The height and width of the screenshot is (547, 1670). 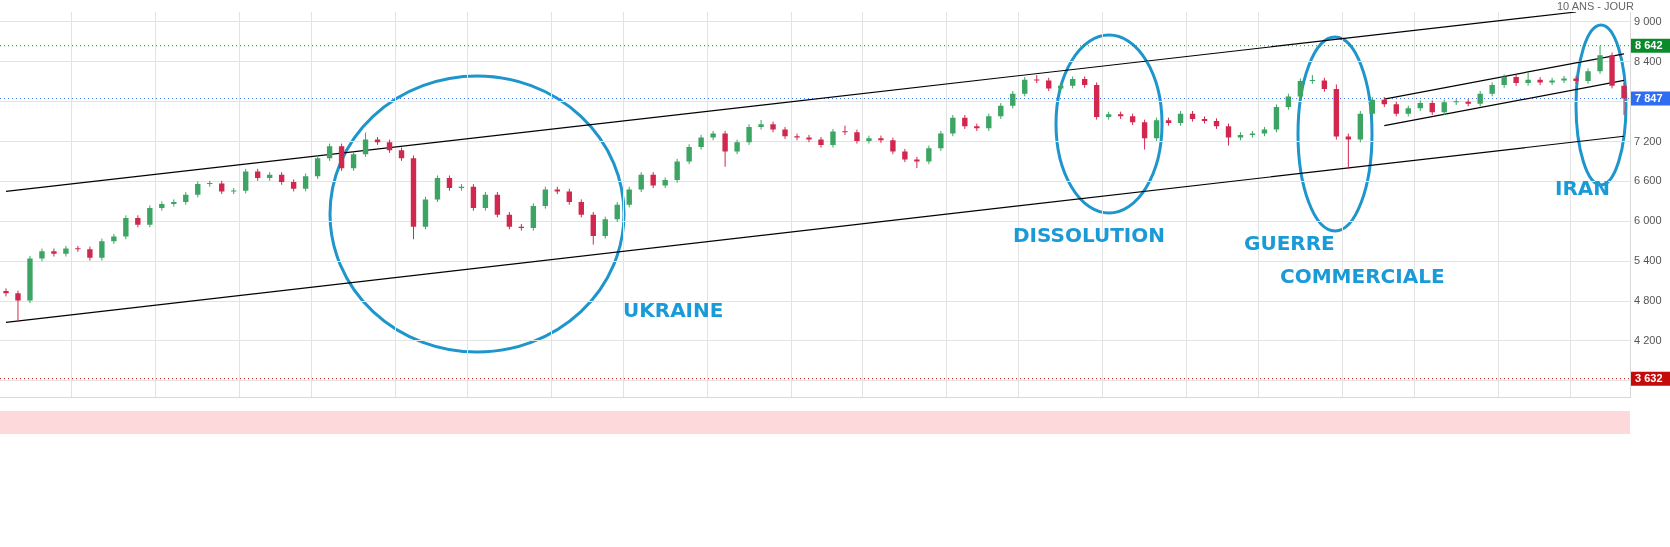 What do you see at coordinates (1648, 339) in the screenshot?
I see `y-tick-label: 4 200` at bounding box center [1648, 339].